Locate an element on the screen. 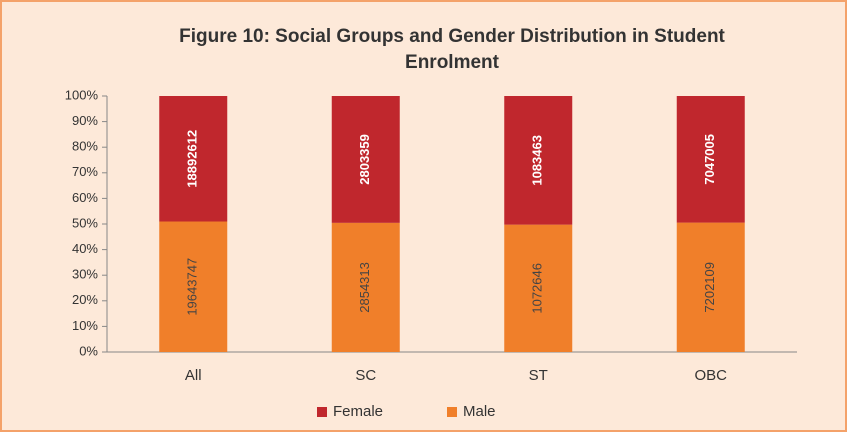 The height and width of the screenshot is (432, 847). y-tick-label: 70% is located at coordinates (85, 171).